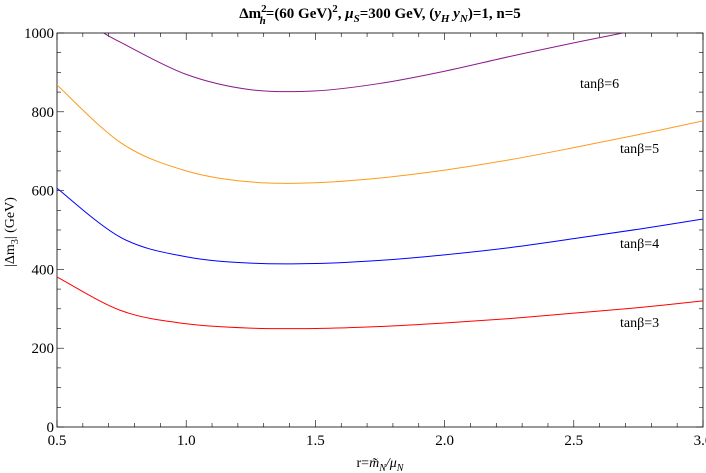 Image resolution: width=706 pixels, height=473 pixels. Describe the element at coordinates (381, 464) in the screenshot. I see `x-axis-label: r=m̃N/μN` at that location.